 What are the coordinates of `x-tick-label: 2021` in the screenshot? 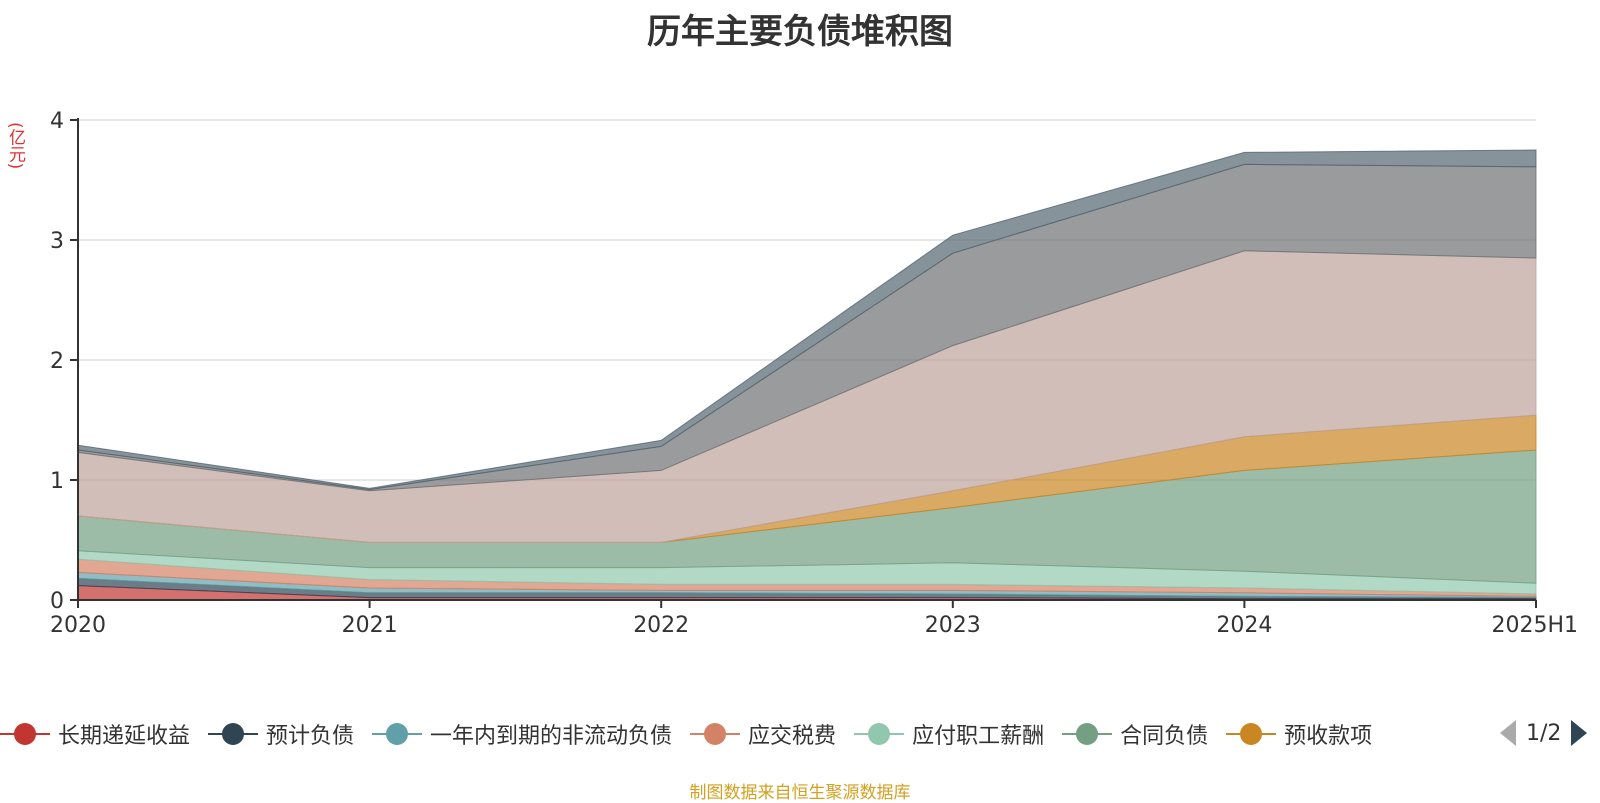 It's located at (370, 625).